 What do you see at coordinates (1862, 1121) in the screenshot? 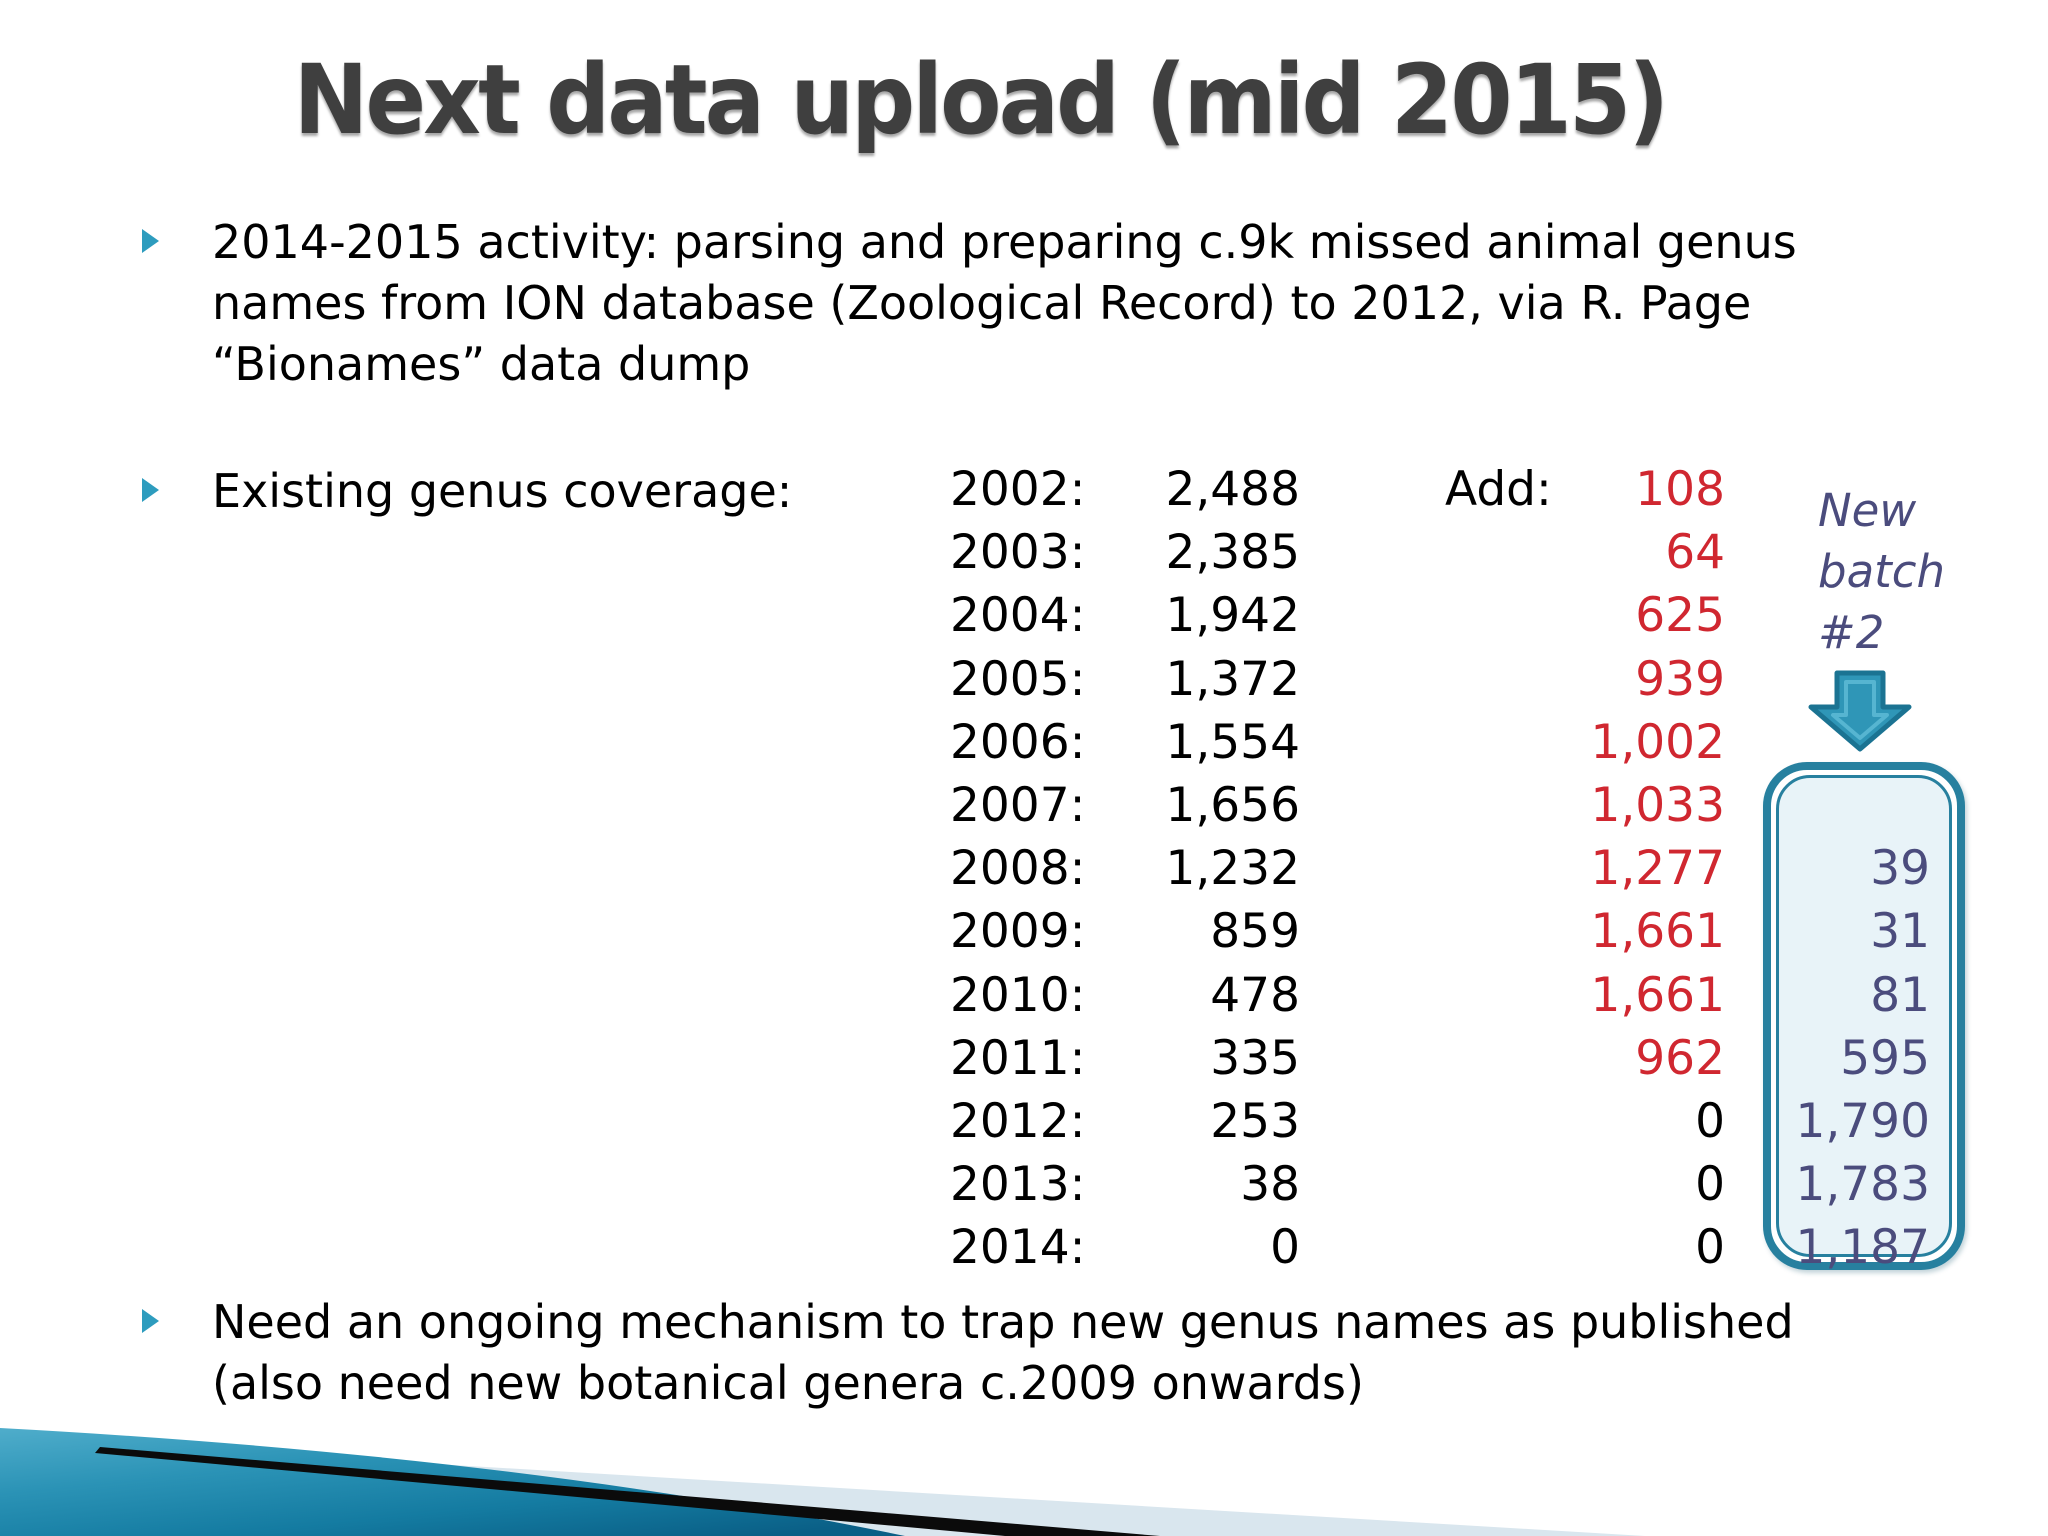
I see `cell-batch2: 1,790` at bounding box center [1862, 1121].